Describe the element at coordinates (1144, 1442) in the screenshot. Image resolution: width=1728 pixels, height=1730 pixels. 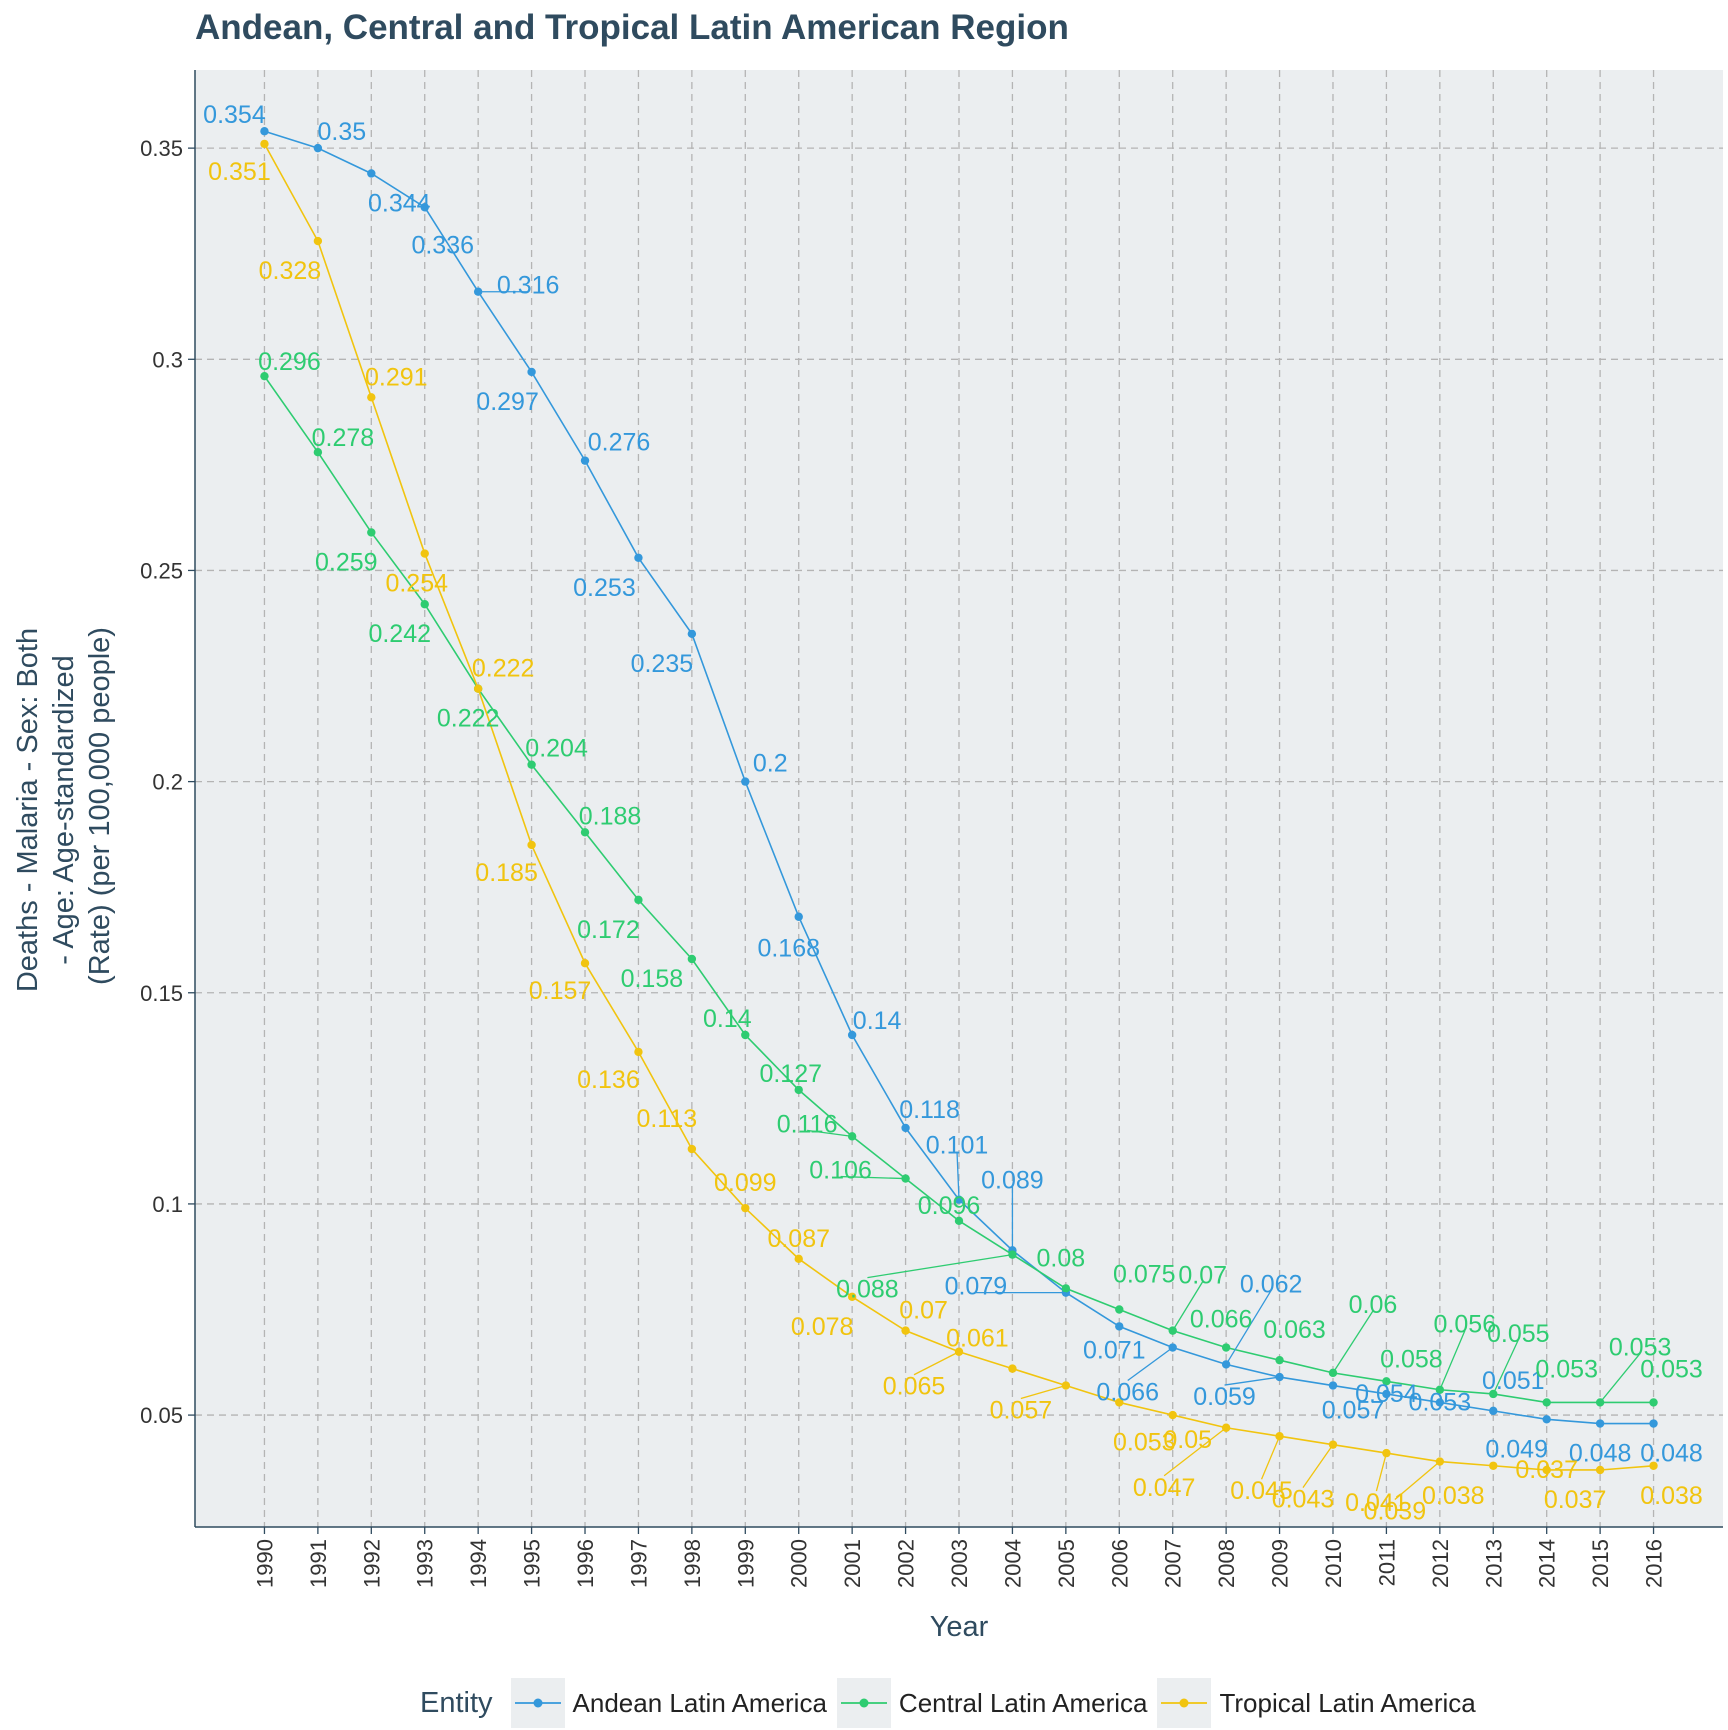
I see `data-label-tropical: 0.053` at that location.